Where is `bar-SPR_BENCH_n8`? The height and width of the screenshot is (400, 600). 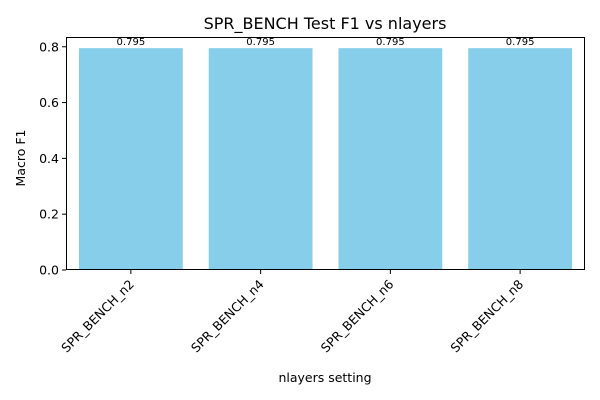
bar-SPR_BENCH_n8 is located at coordinates (520, 159).